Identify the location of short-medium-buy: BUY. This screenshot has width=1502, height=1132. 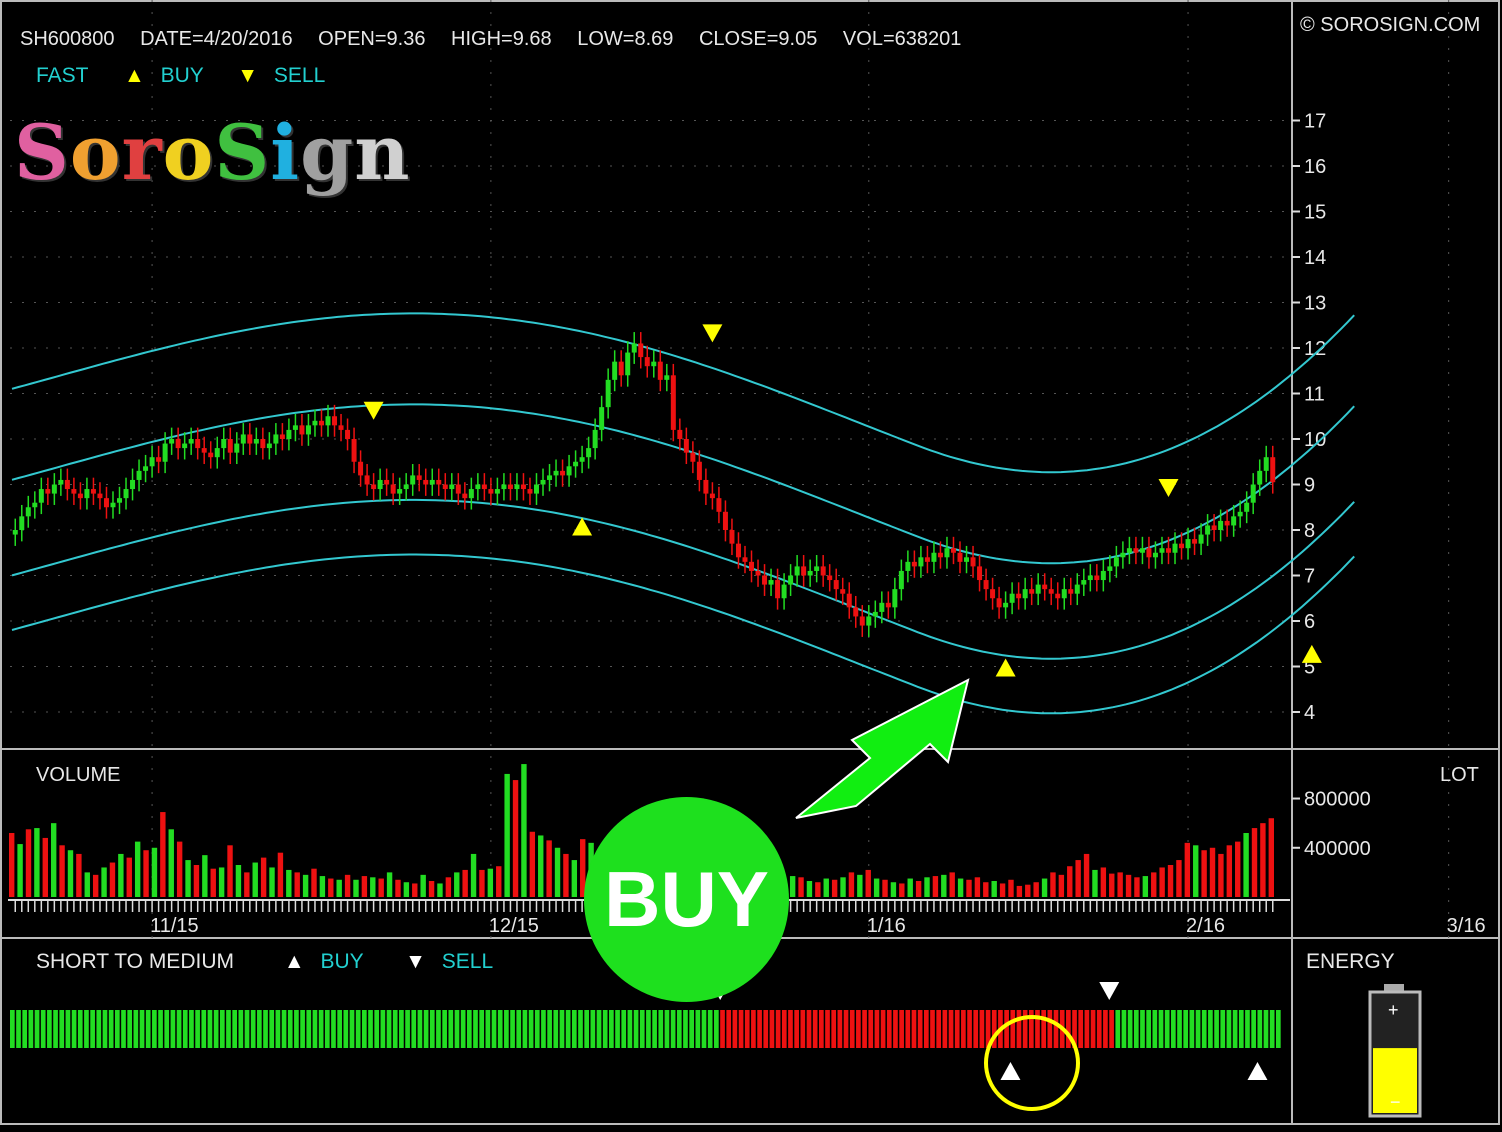
(342, 961).